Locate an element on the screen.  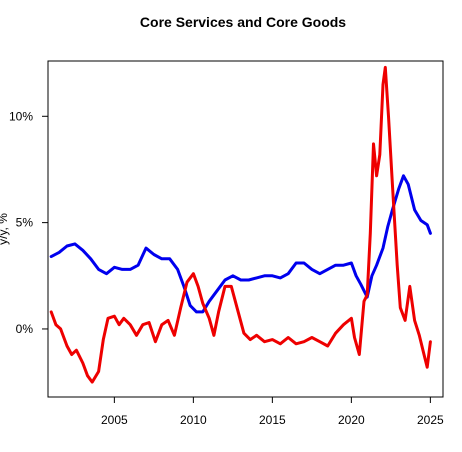
y-tick-label: 10% is located at coordinates (21, 116).